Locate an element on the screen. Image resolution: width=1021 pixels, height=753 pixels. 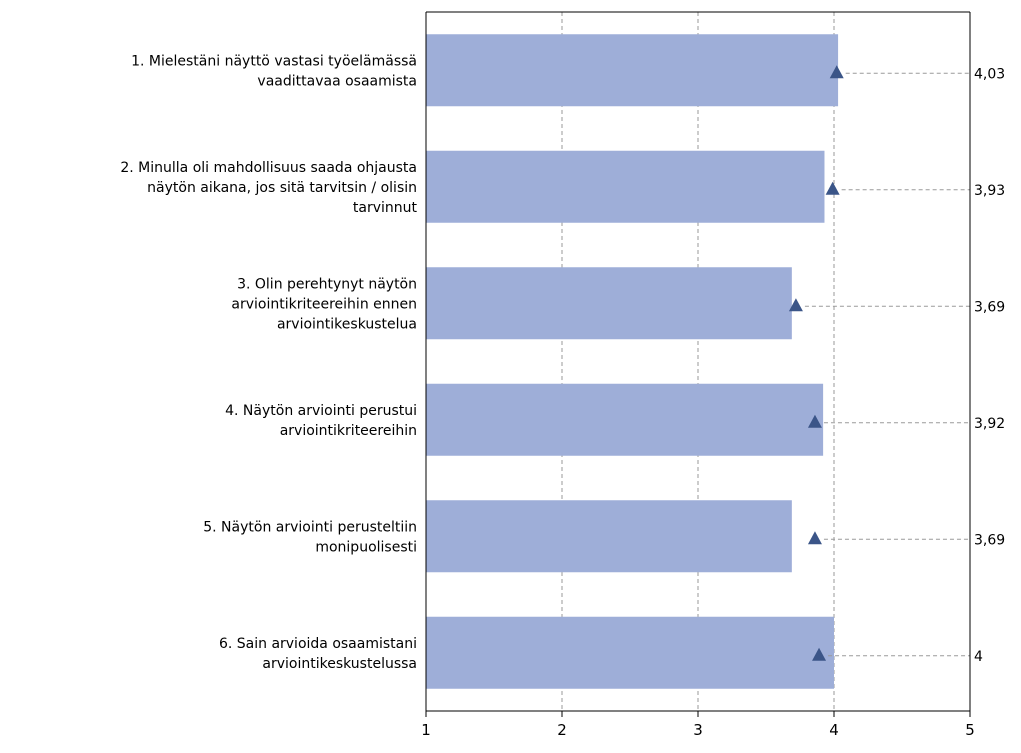
category-label-3-line-2: arviointikriteereihin ennen is located at coordinates (324, 304).